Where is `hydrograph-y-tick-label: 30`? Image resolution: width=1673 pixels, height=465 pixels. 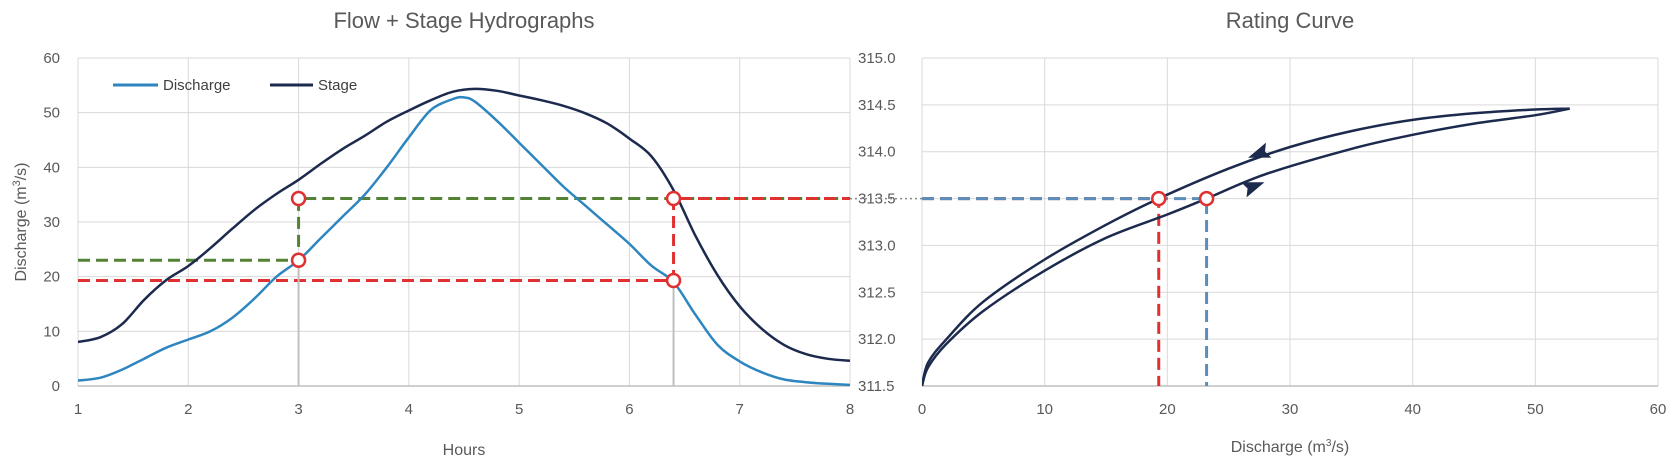
hydrograph-y-tick-label: 30 is located at coordinates (51, 222).